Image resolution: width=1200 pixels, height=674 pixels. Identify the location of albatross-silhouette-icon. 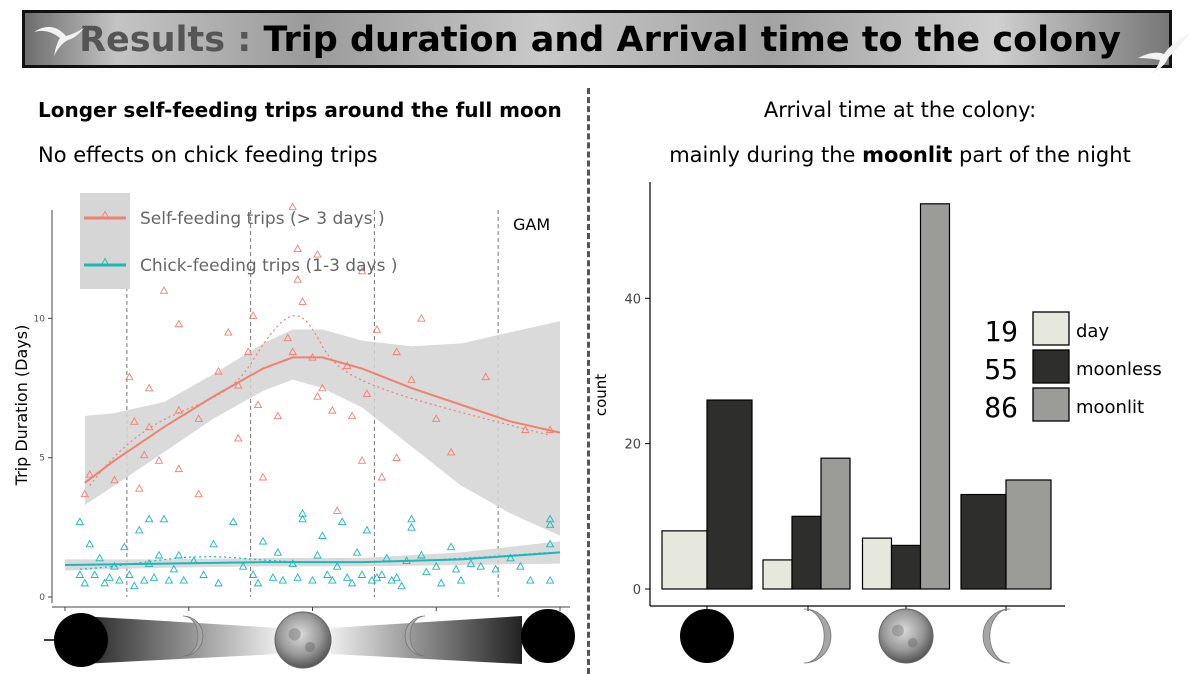
(1164, 54).